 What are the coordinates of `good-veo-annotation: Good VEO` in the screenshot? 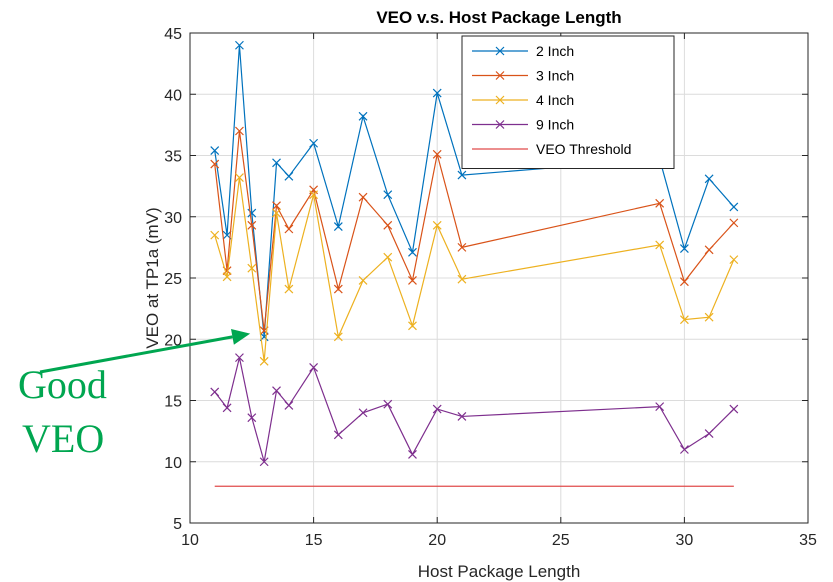 It's located at (134, 395).